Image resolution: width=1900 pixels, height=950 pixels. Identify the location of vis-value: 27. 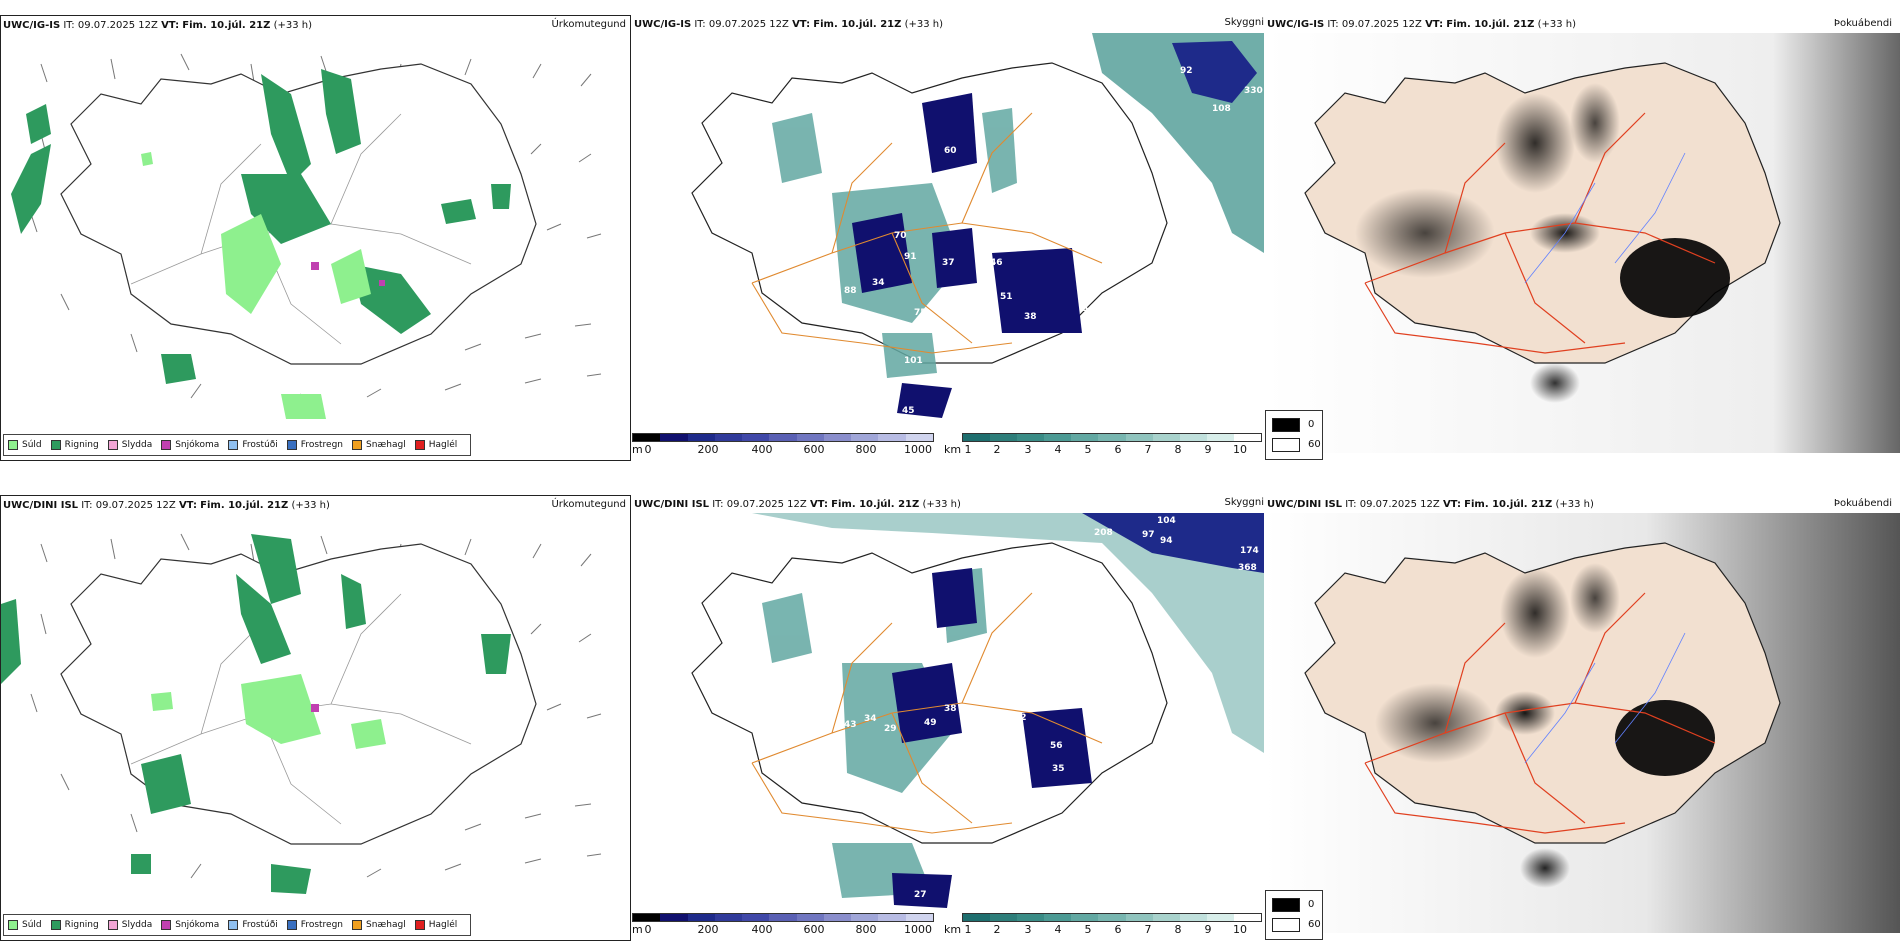
(920, 895).